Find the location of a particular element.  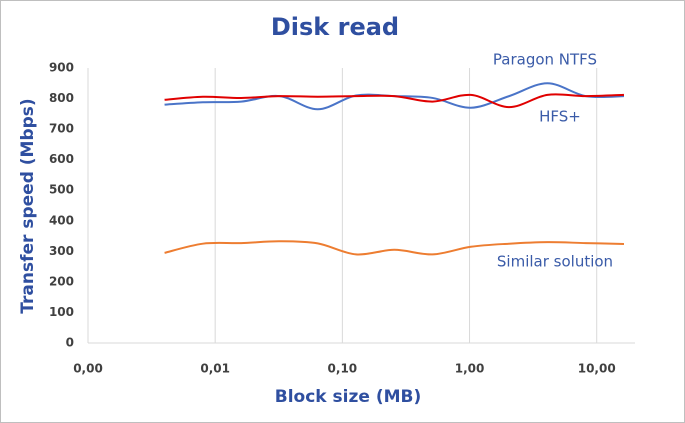

y-tick-label: 100 is located at coordinates (61, 312).